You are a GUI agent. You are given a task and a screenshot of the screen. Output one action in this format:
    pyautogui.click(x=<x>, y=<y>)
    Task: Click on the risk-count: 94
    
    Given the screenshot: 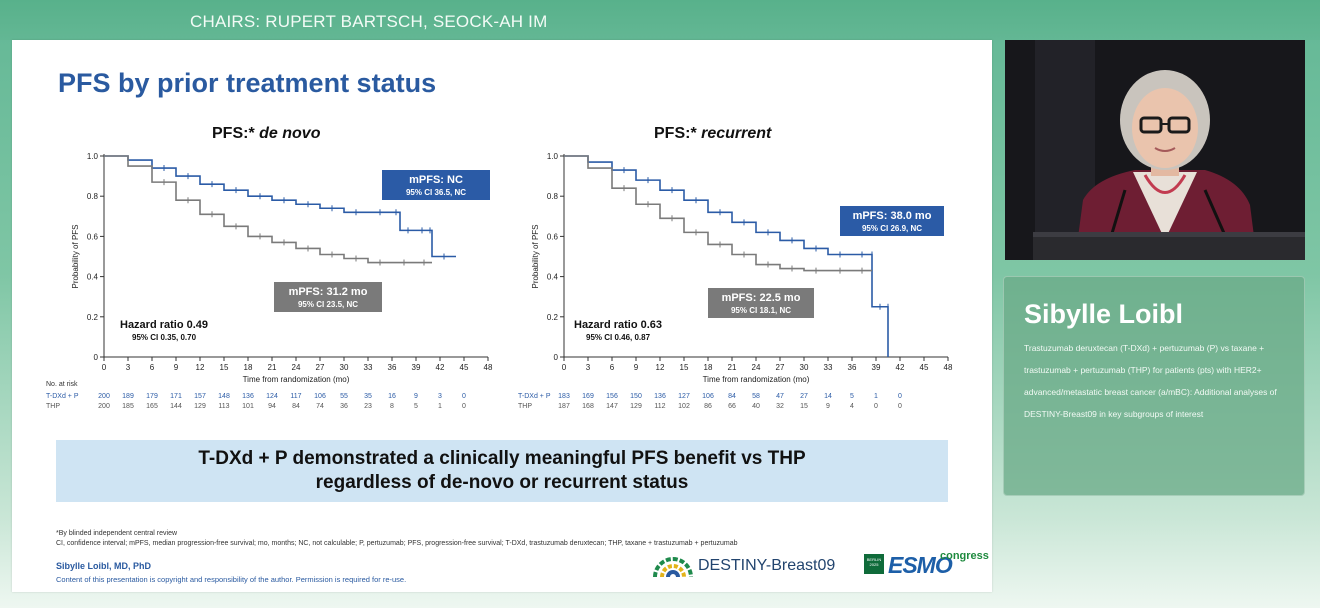 What is the action you would take?
    pyautogui.click(x=272, y=406)
    